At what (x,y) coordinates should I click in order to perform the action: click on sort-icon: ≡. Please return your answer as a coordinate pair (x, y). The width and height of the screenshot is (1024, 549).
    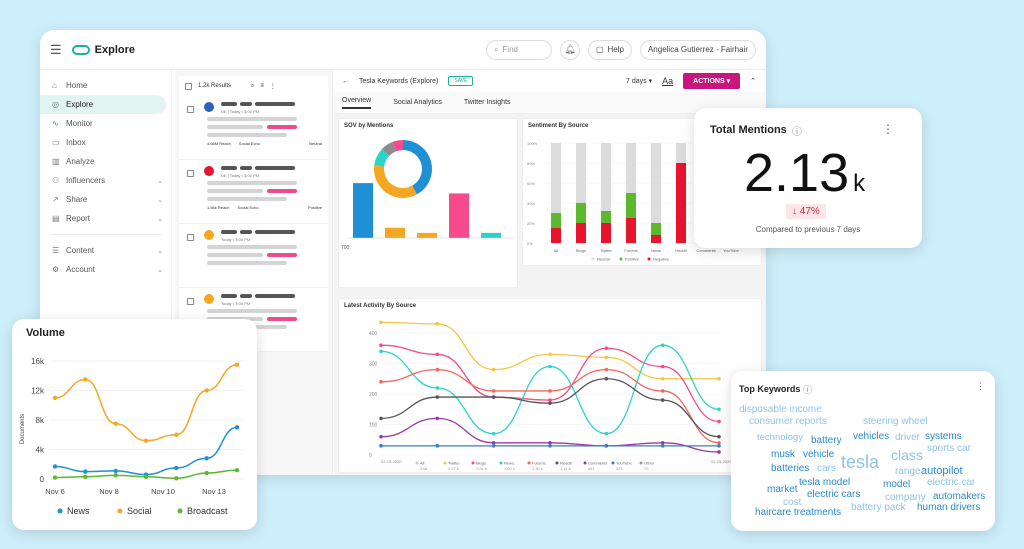
    Looking at the image, I should click on (262, 86).